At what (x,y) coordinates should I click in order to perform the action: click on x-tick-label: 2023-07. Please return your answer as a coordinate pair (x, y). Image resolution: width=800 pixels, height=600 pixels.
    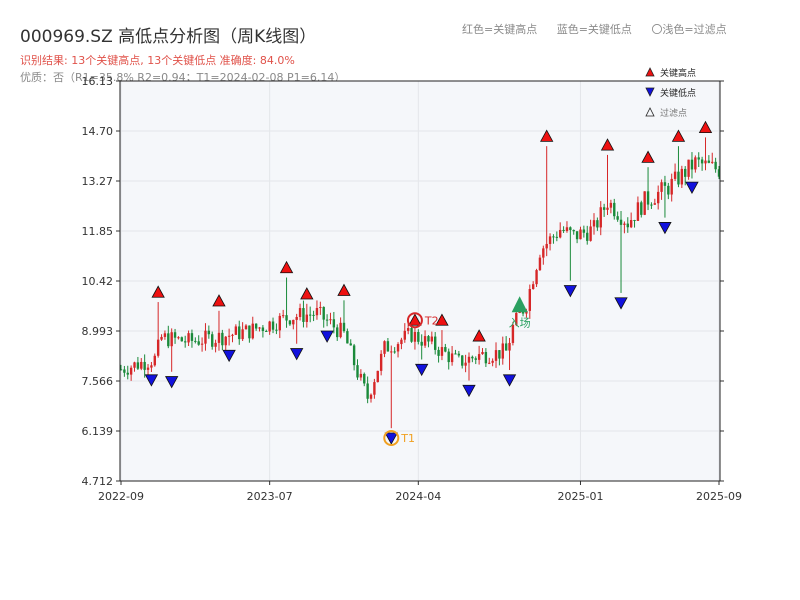
    Looking at the image, I should click on (270, 496).